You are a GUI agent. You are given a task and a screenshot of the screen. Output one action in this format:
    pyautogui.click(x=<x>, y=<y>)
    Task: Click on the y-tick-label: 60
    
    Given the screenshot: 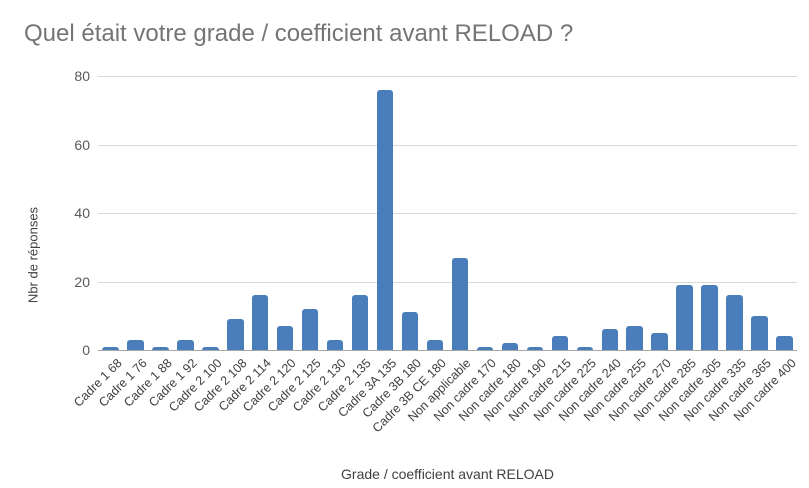 What is the action you would take?
    pyautogui.click(x=82, y=144)
    